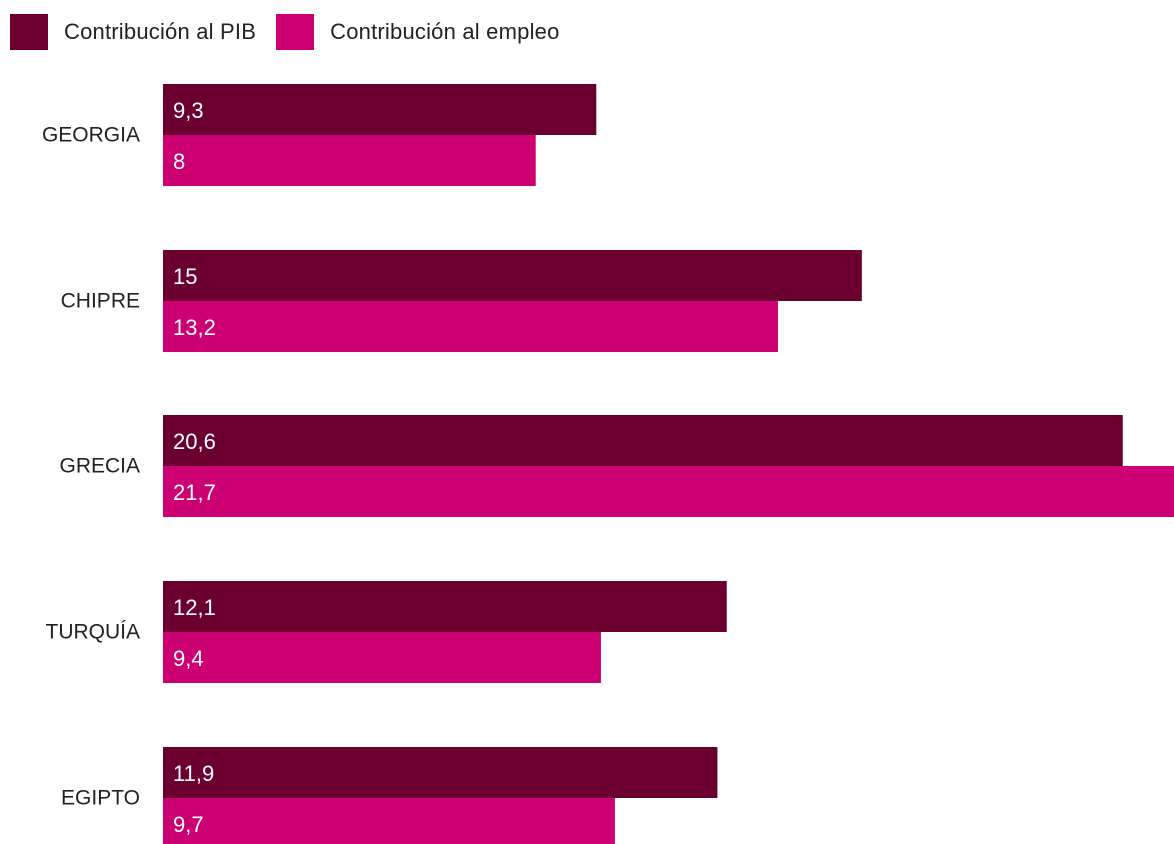 This screenshot has height=844, width=1174. What do you see at coordinates (194, 607) in the screenshot?
I see `bar-label-gdp-turquia: 12,1` at bounding box center [194, 607].